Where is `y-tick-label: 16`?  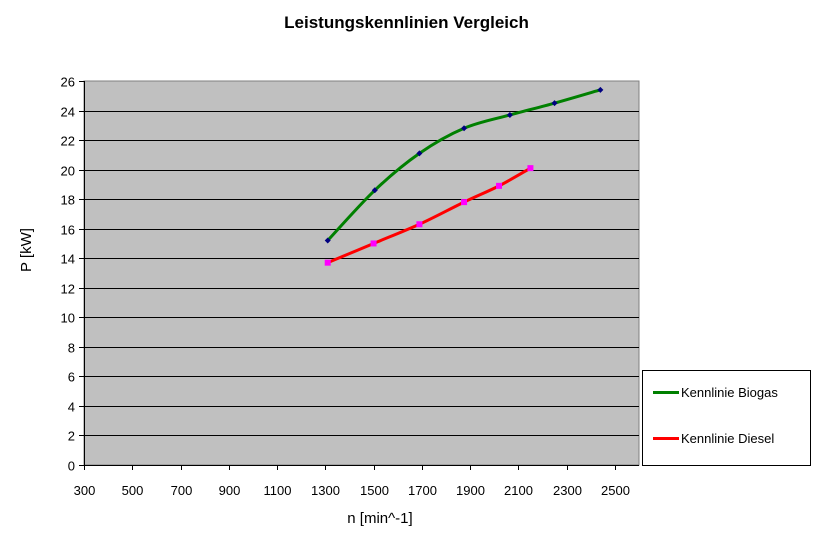 y-tick-label: 16 is located at coordinates (68, 230).